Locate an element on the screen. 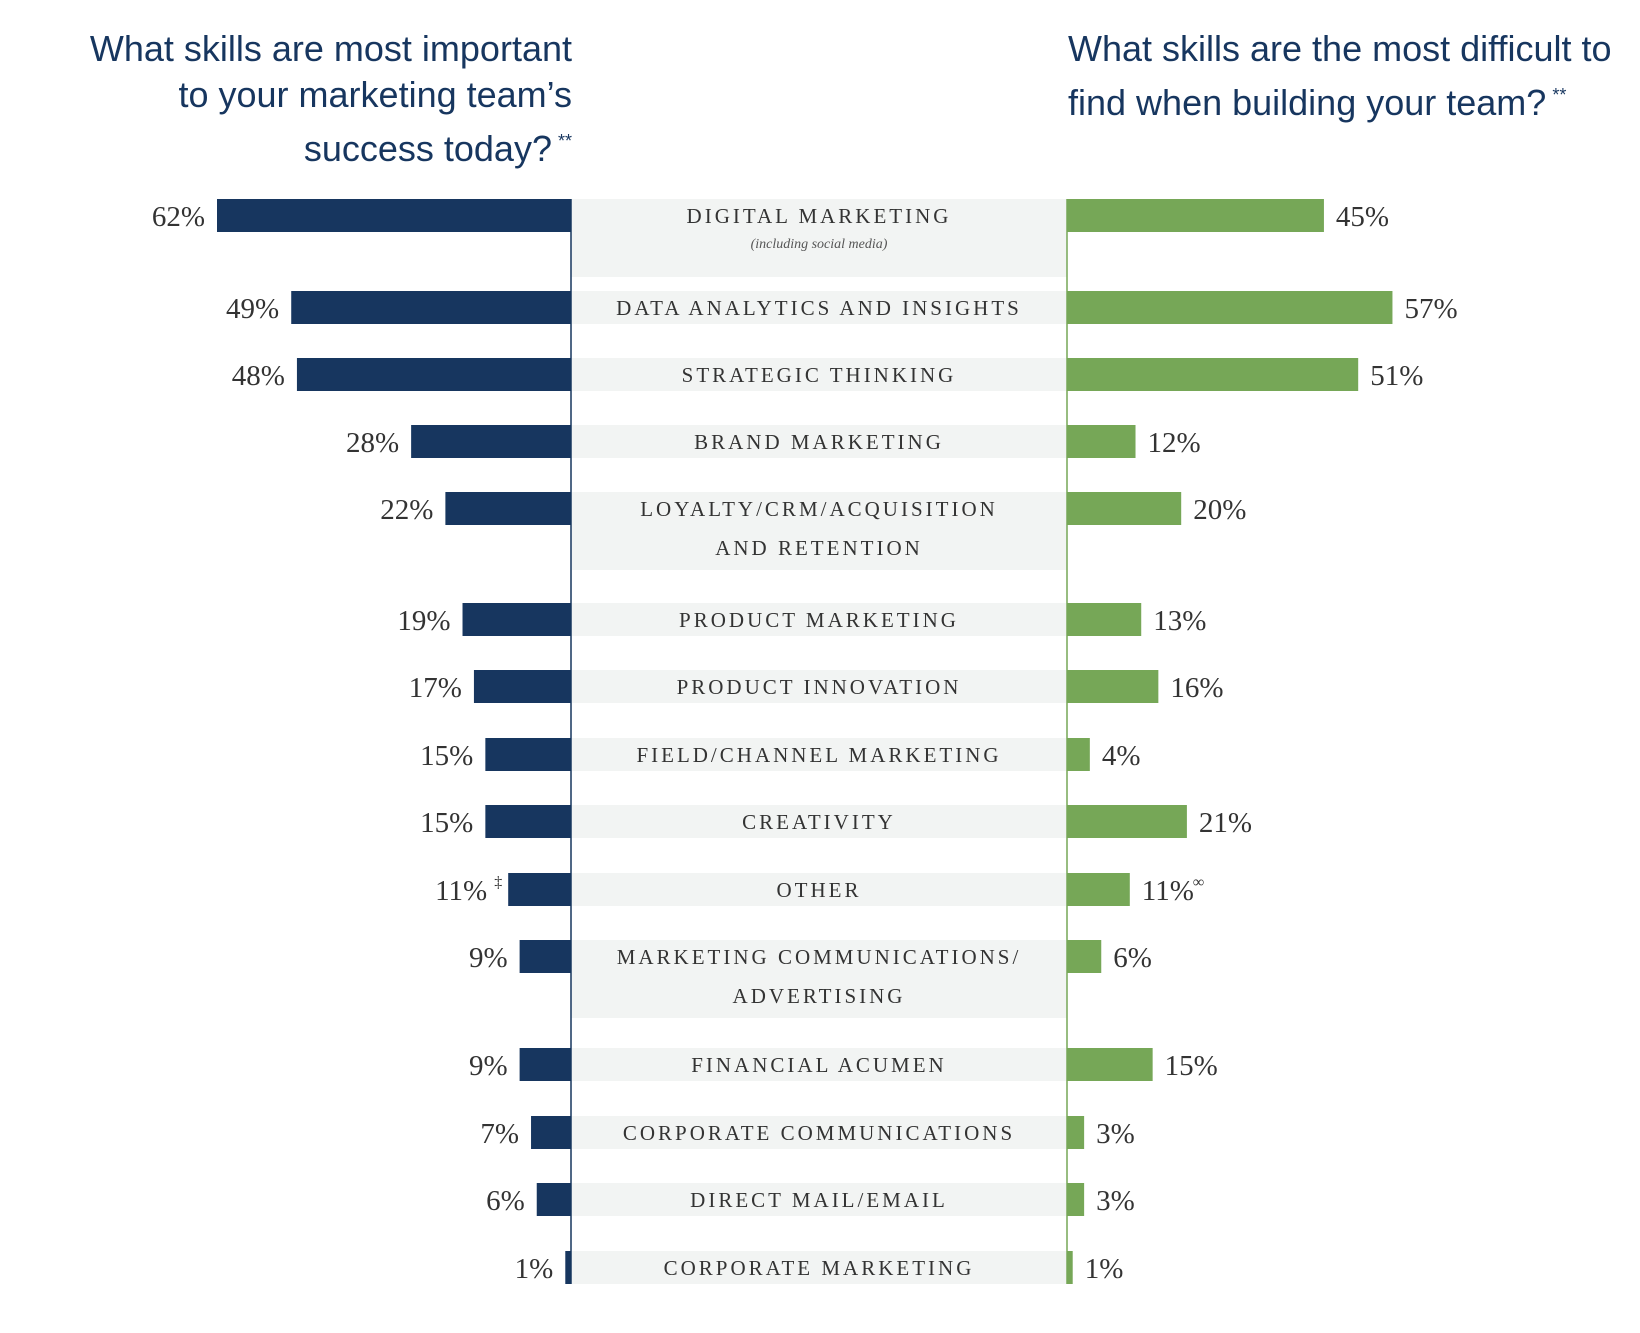 The height and width of the screenshot is (1333, 1640). category-label: DATA ANALYTICS AND INSIGHTS is located at coordinates (819, 308).